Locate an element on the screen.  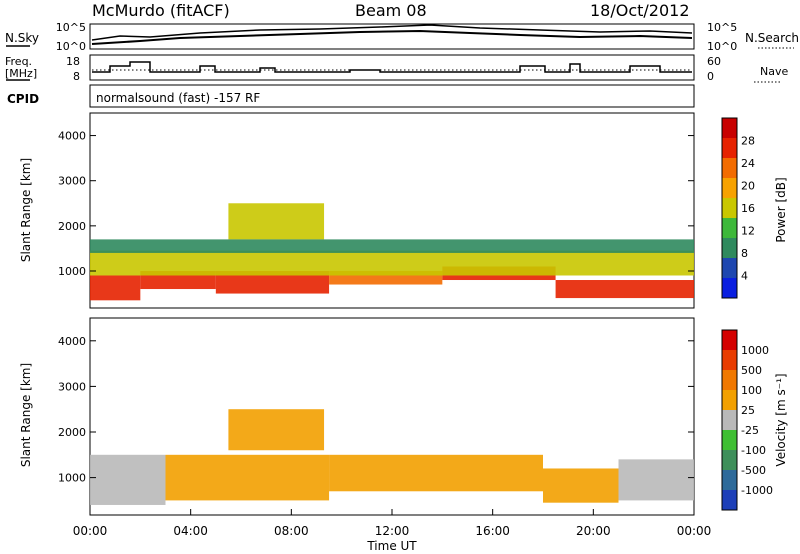
x-tick-label: 12:00 is located at coordinates (392, 531).